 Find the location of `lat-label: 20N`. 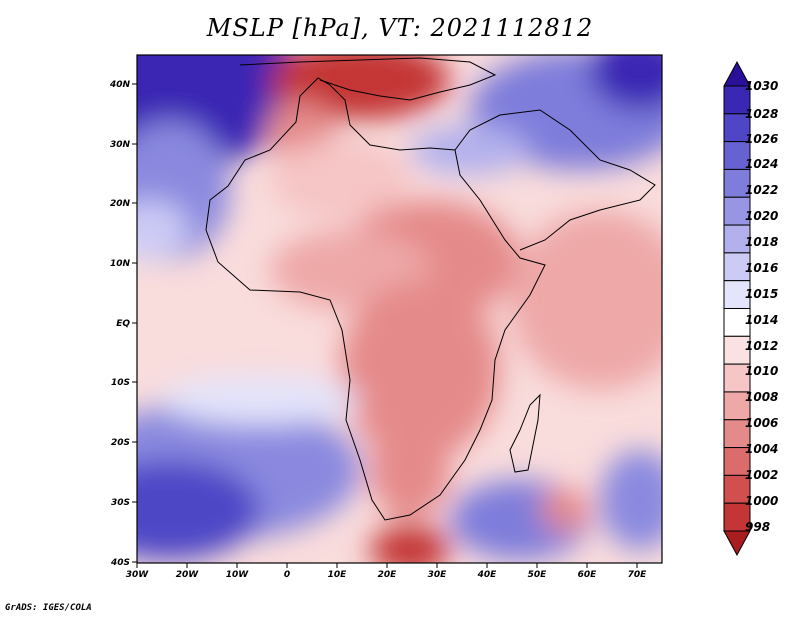

lat-label: 20N is located at coordinates (120, 204).